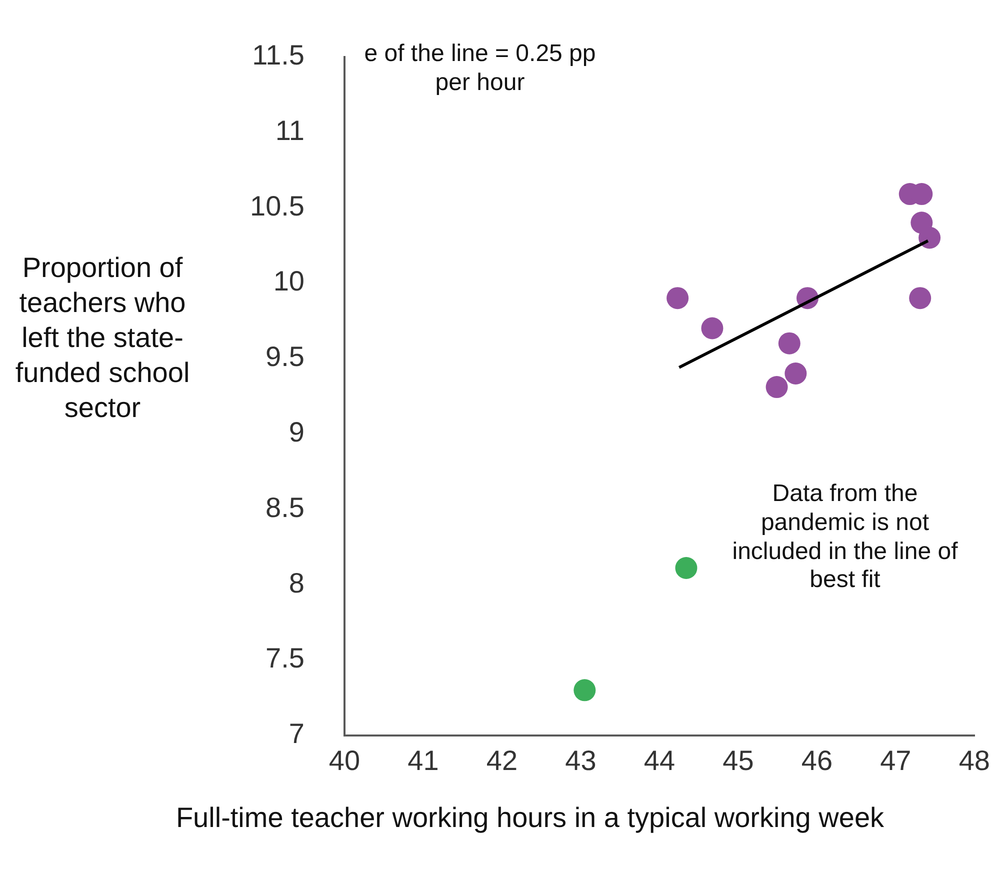  What do you see at coordinates (285, 507) in the screenshot?
I see `y-tick-label: 8.5` at bounding box center [285, 507].